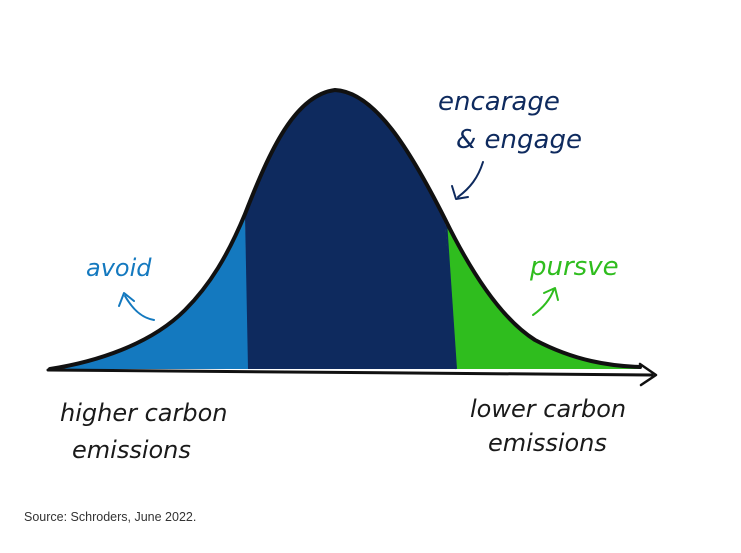 This screenshot has width=741, height=553. I want to click on label-encourage-line2: & engage, so click(519, 140).